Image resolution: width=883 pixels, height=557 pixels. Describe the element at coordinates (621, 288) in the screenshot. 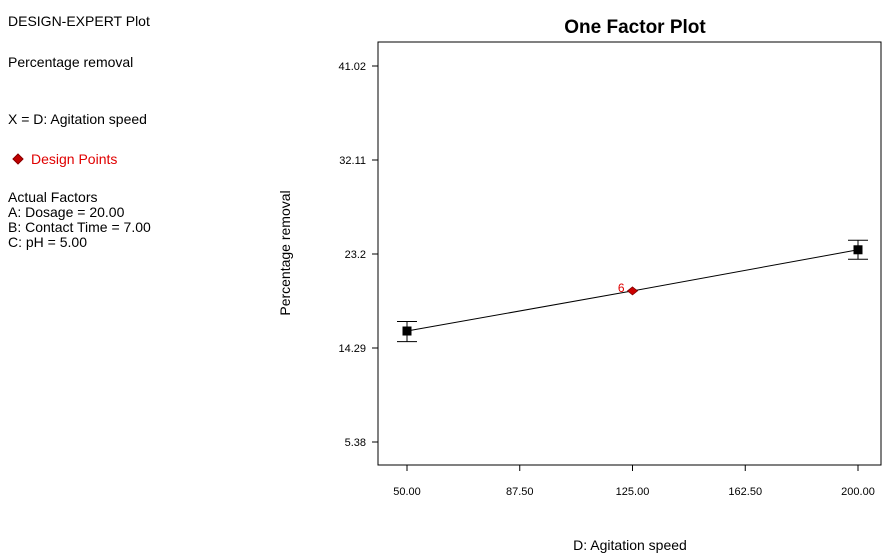

I see `design-point-label-0: 6` at that location.